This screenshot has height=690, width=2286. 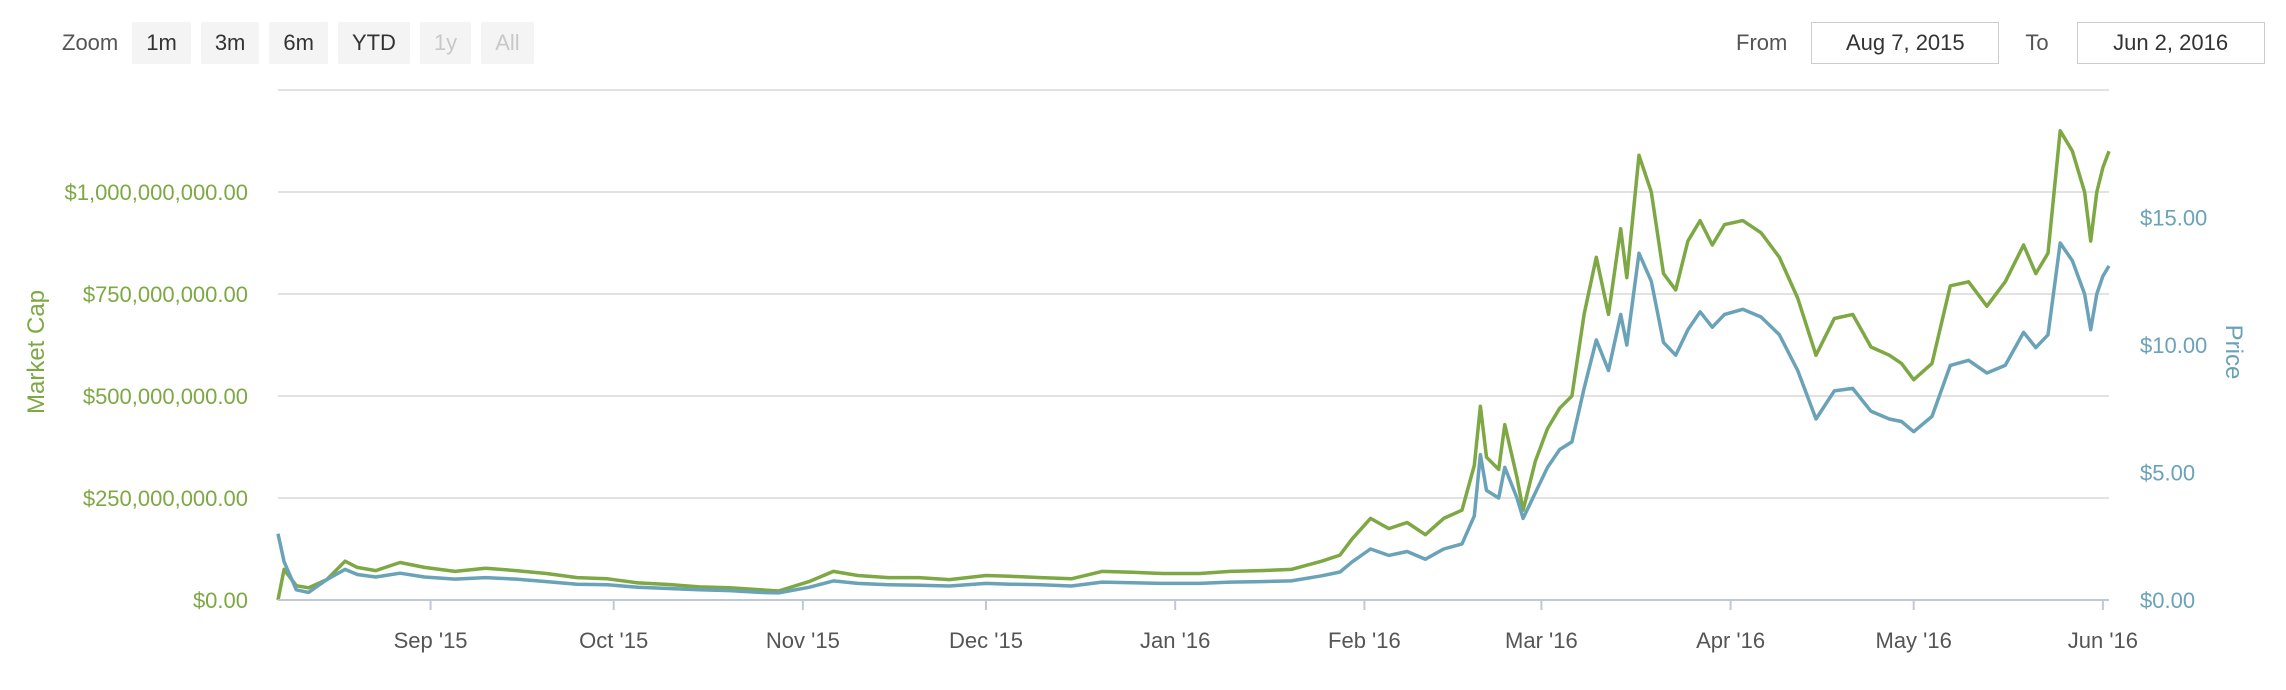 What do you see at coordinates (36, 352) in the screenshot?
I see `y-left-axis-title: Market Cap` at bounding box center [36, 352].